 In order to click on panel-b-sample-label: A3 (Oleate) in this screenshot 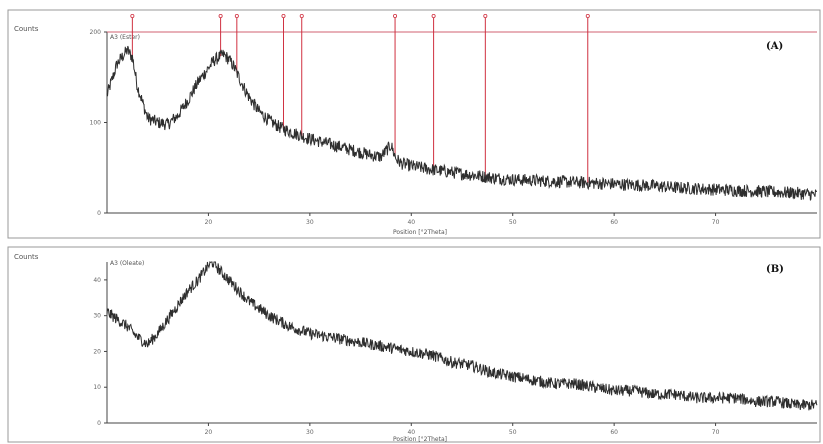, I will do `click(127, 263)`.